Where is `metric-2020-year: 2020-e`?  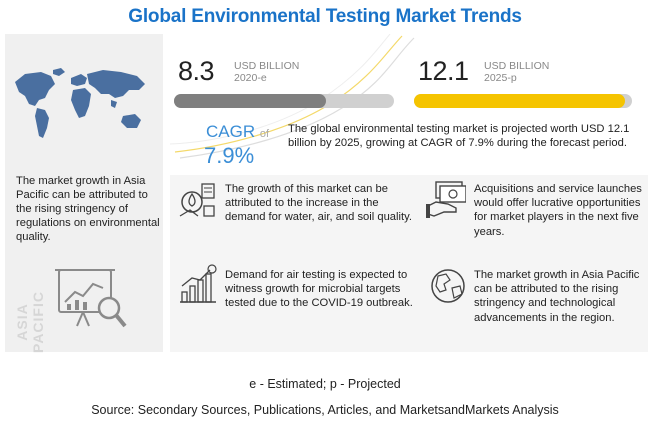
metric-2020-year: 2020-e is located at coordinates (250, 78).